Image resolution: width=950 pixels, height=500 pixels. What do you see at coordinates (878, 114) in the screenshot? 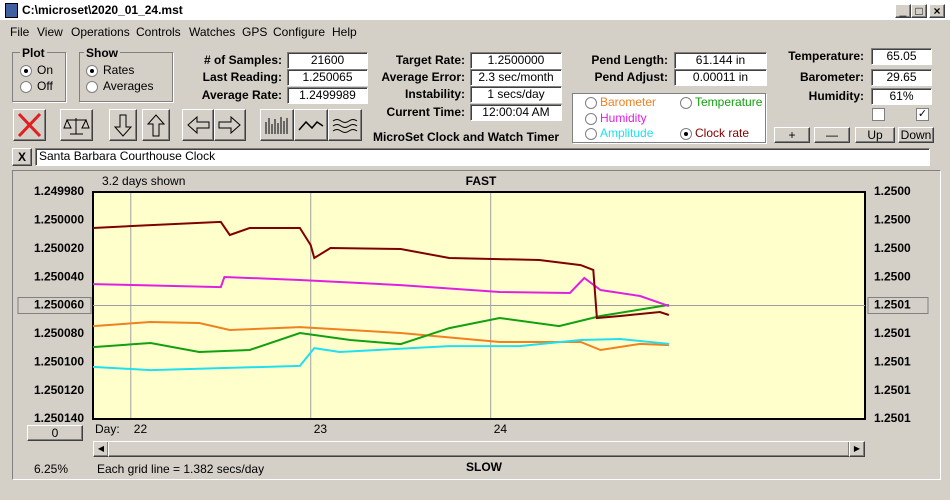
I see `checkbox` at bounding box center [878, 114].